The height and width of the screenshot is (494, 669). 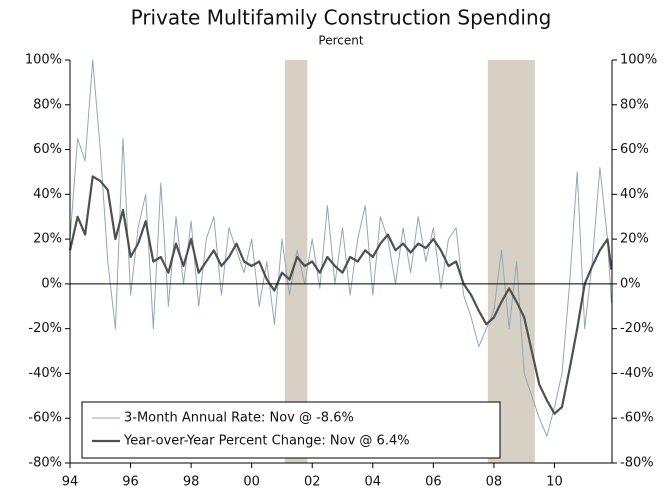 What do you see at coordinates (45, 328) in the screenshot?
I see `y-tick-label: -20%` at bounding box center [45, 328].